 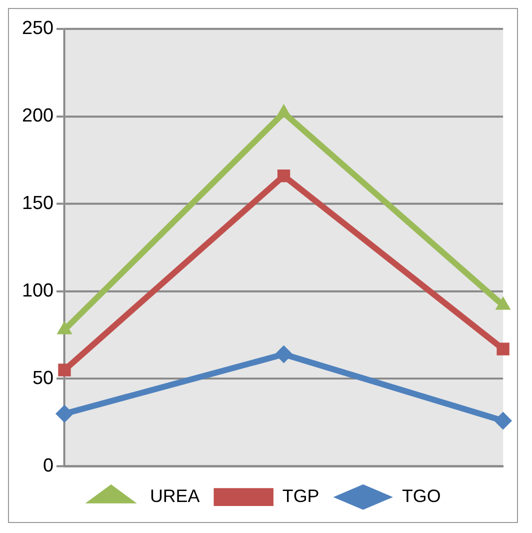 I want to click on y-tick-label: 250, so click(x=38, y=29).